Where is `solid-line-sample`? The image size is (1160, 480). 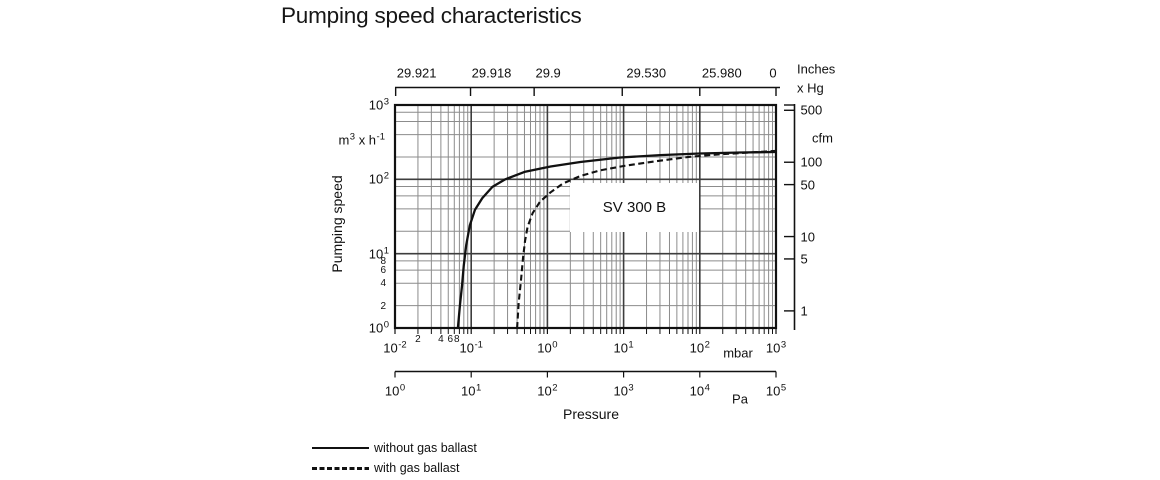 solid-line-sample is located at coordinates (340, 448).